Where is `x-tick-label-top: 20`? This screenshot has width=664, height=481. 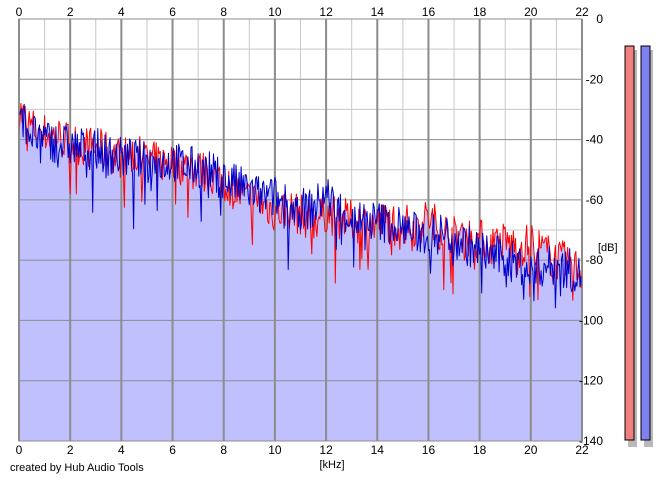 x-tick-label-top: 20 is located at coordinates (531, 12).